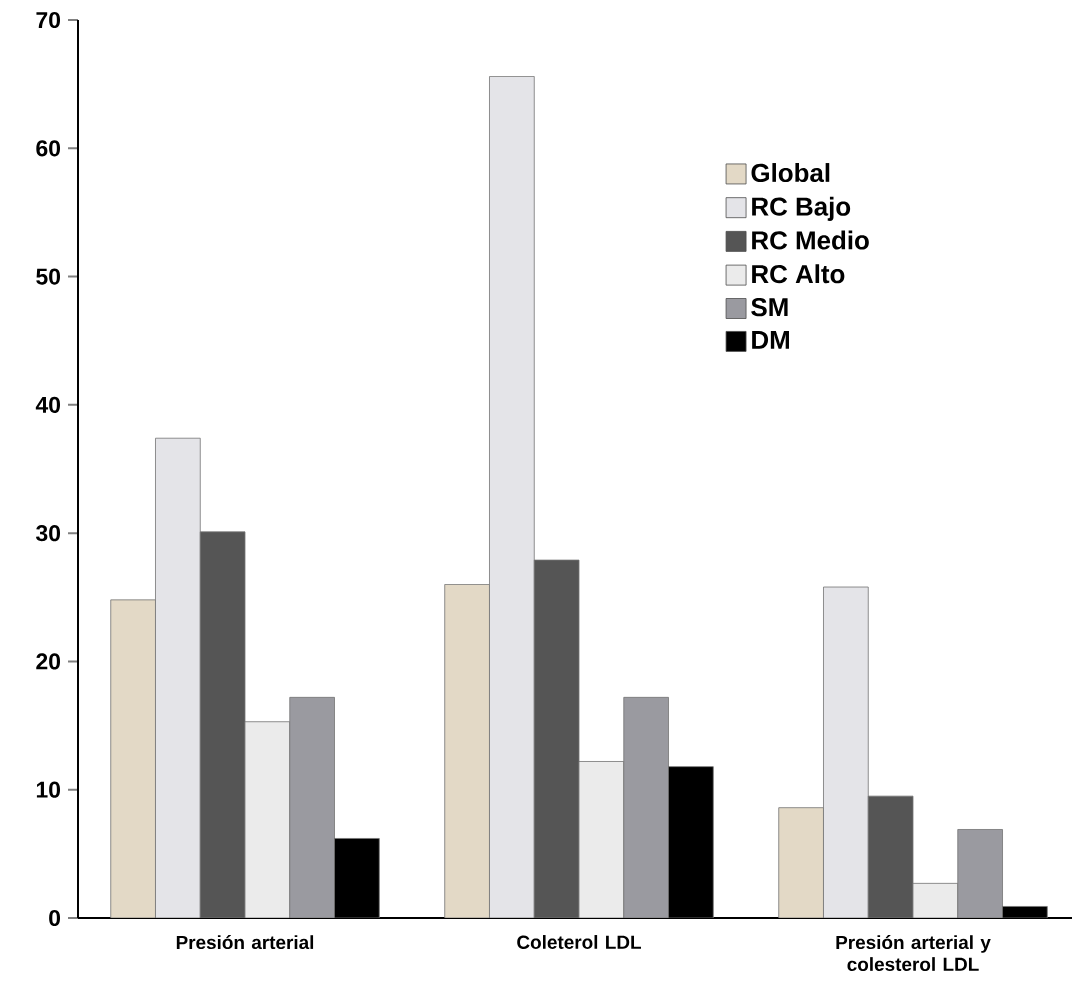 The image size is (1072, 992). I want to click on x-tick-label: Coleterol LDL, so click(579, 942).